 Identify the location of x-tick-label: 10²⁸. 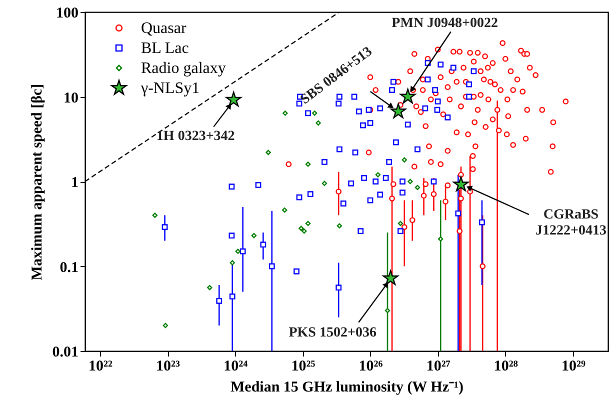
(506, 366).